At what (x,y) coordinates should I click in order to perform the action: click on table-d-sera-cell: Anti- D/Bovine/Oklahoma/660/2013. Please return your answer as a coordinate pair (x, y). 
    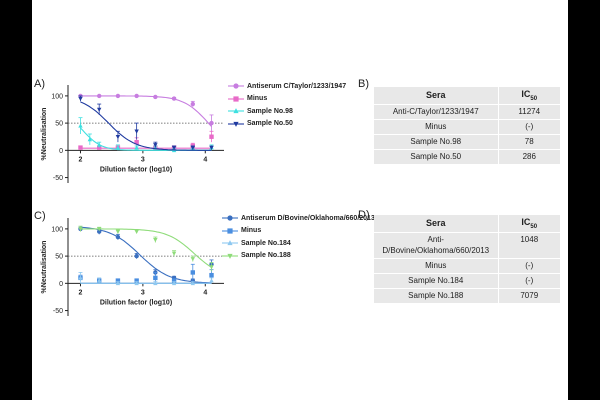
    Looking at the image, I should click on (436, 245).